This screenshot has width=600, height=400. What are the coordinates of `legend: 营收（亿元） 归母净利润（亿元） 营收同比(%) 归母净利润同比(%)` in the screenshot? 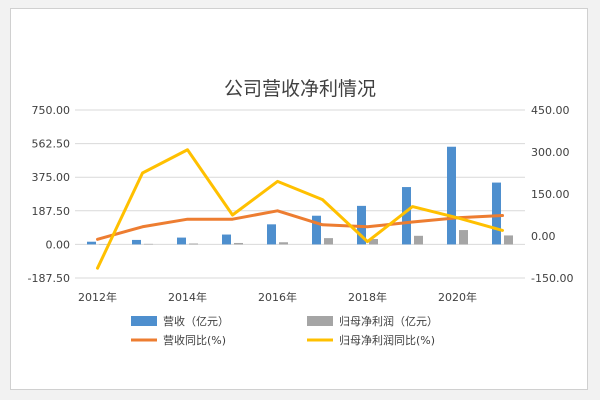 It's located at (284, 330).